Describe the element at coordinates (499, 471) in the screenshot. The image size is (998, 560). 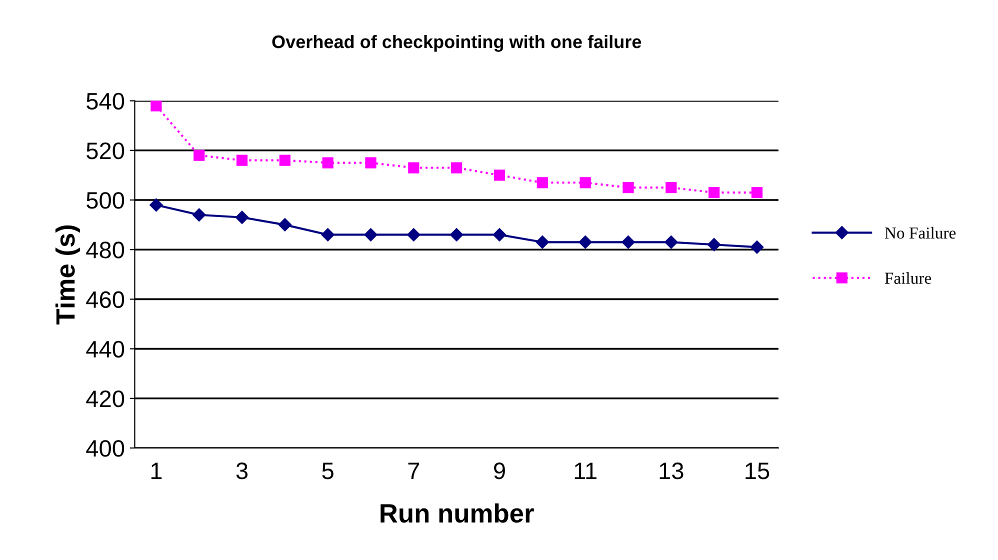
I see `x-tick-label: 9` at that location.